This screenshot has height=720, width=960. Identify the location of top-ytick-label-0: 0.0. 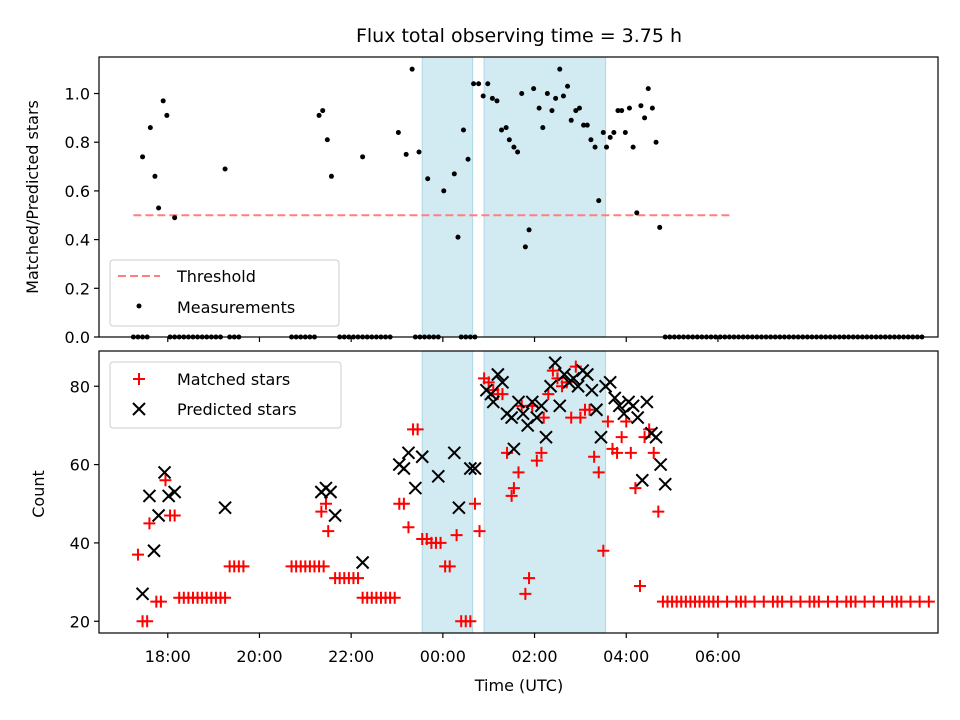
(77, 337).